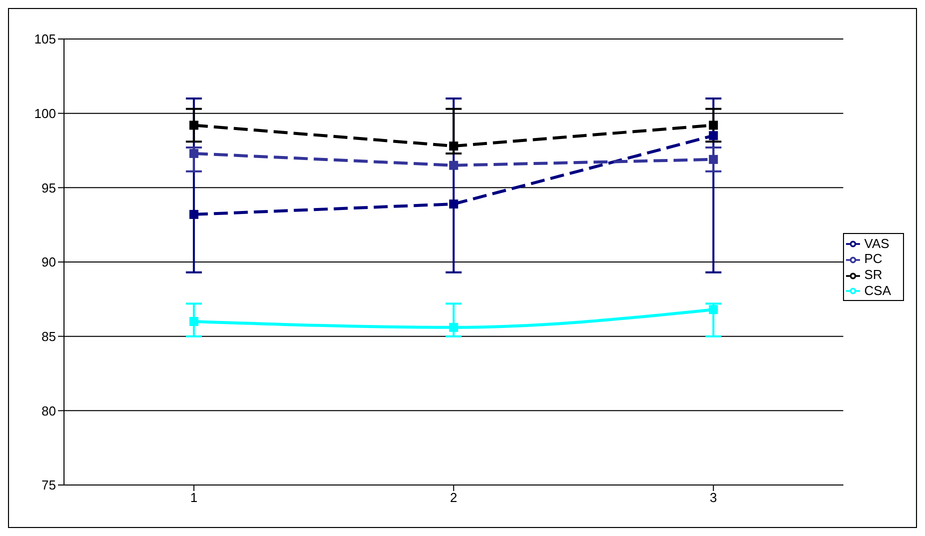 Image resolution: width=925 pixels, height=536 pixels. Describe the element at coordinates (49, 188) in the screenshot. I see `y-tick-label: 95` at that location.